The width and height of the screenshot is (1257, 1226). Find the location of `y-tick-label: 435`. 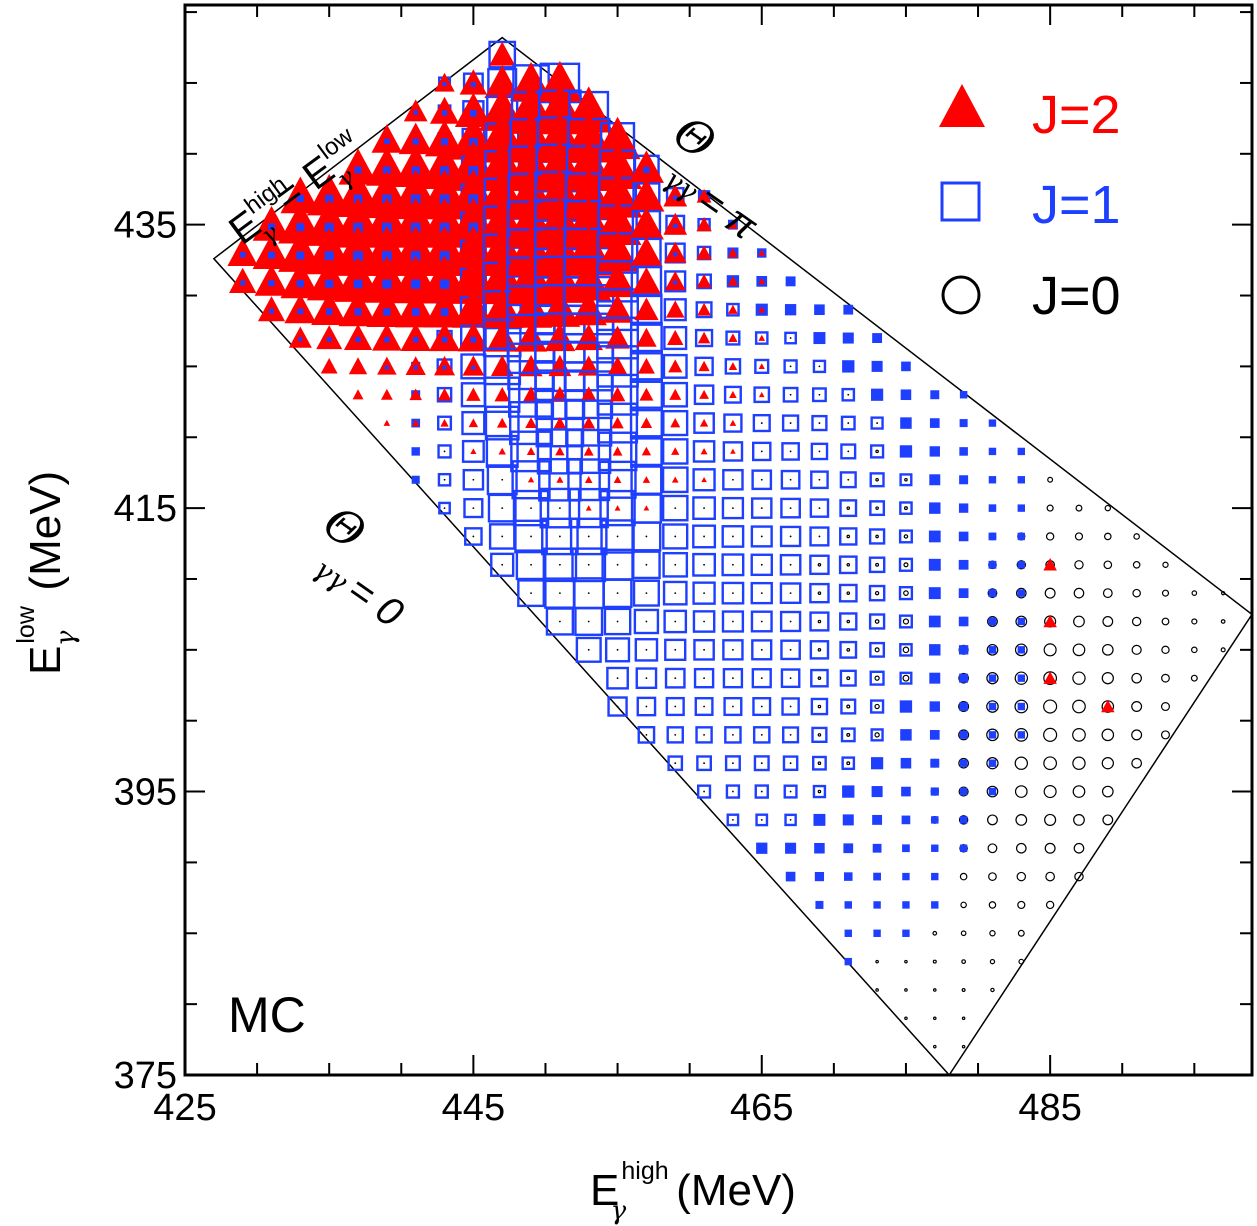

y-tick-label: 435 is located at coordinates (145, 226).